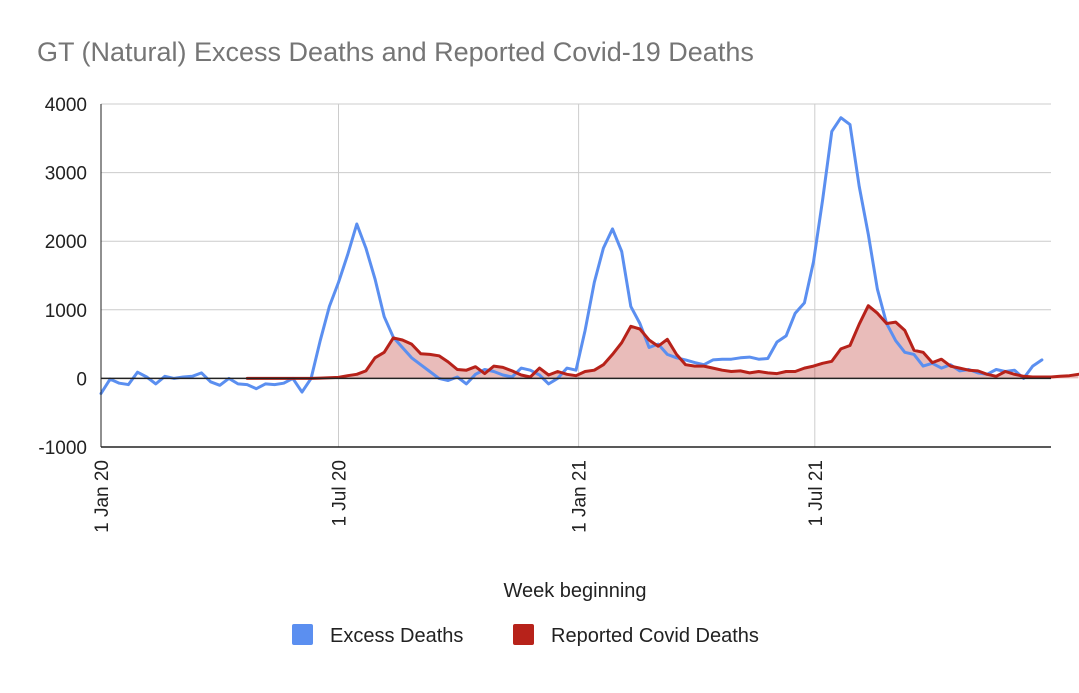 This screenshot has width=1079, height=693. I want to click on x-tick-label: 1 Jan 21, so click(580, 496).